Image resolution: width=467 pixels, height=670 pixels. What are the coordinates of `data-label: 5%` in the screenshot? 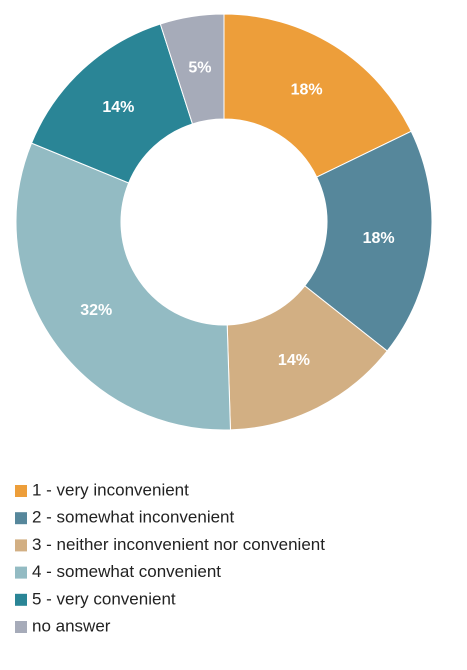 It's located at (199, 68).